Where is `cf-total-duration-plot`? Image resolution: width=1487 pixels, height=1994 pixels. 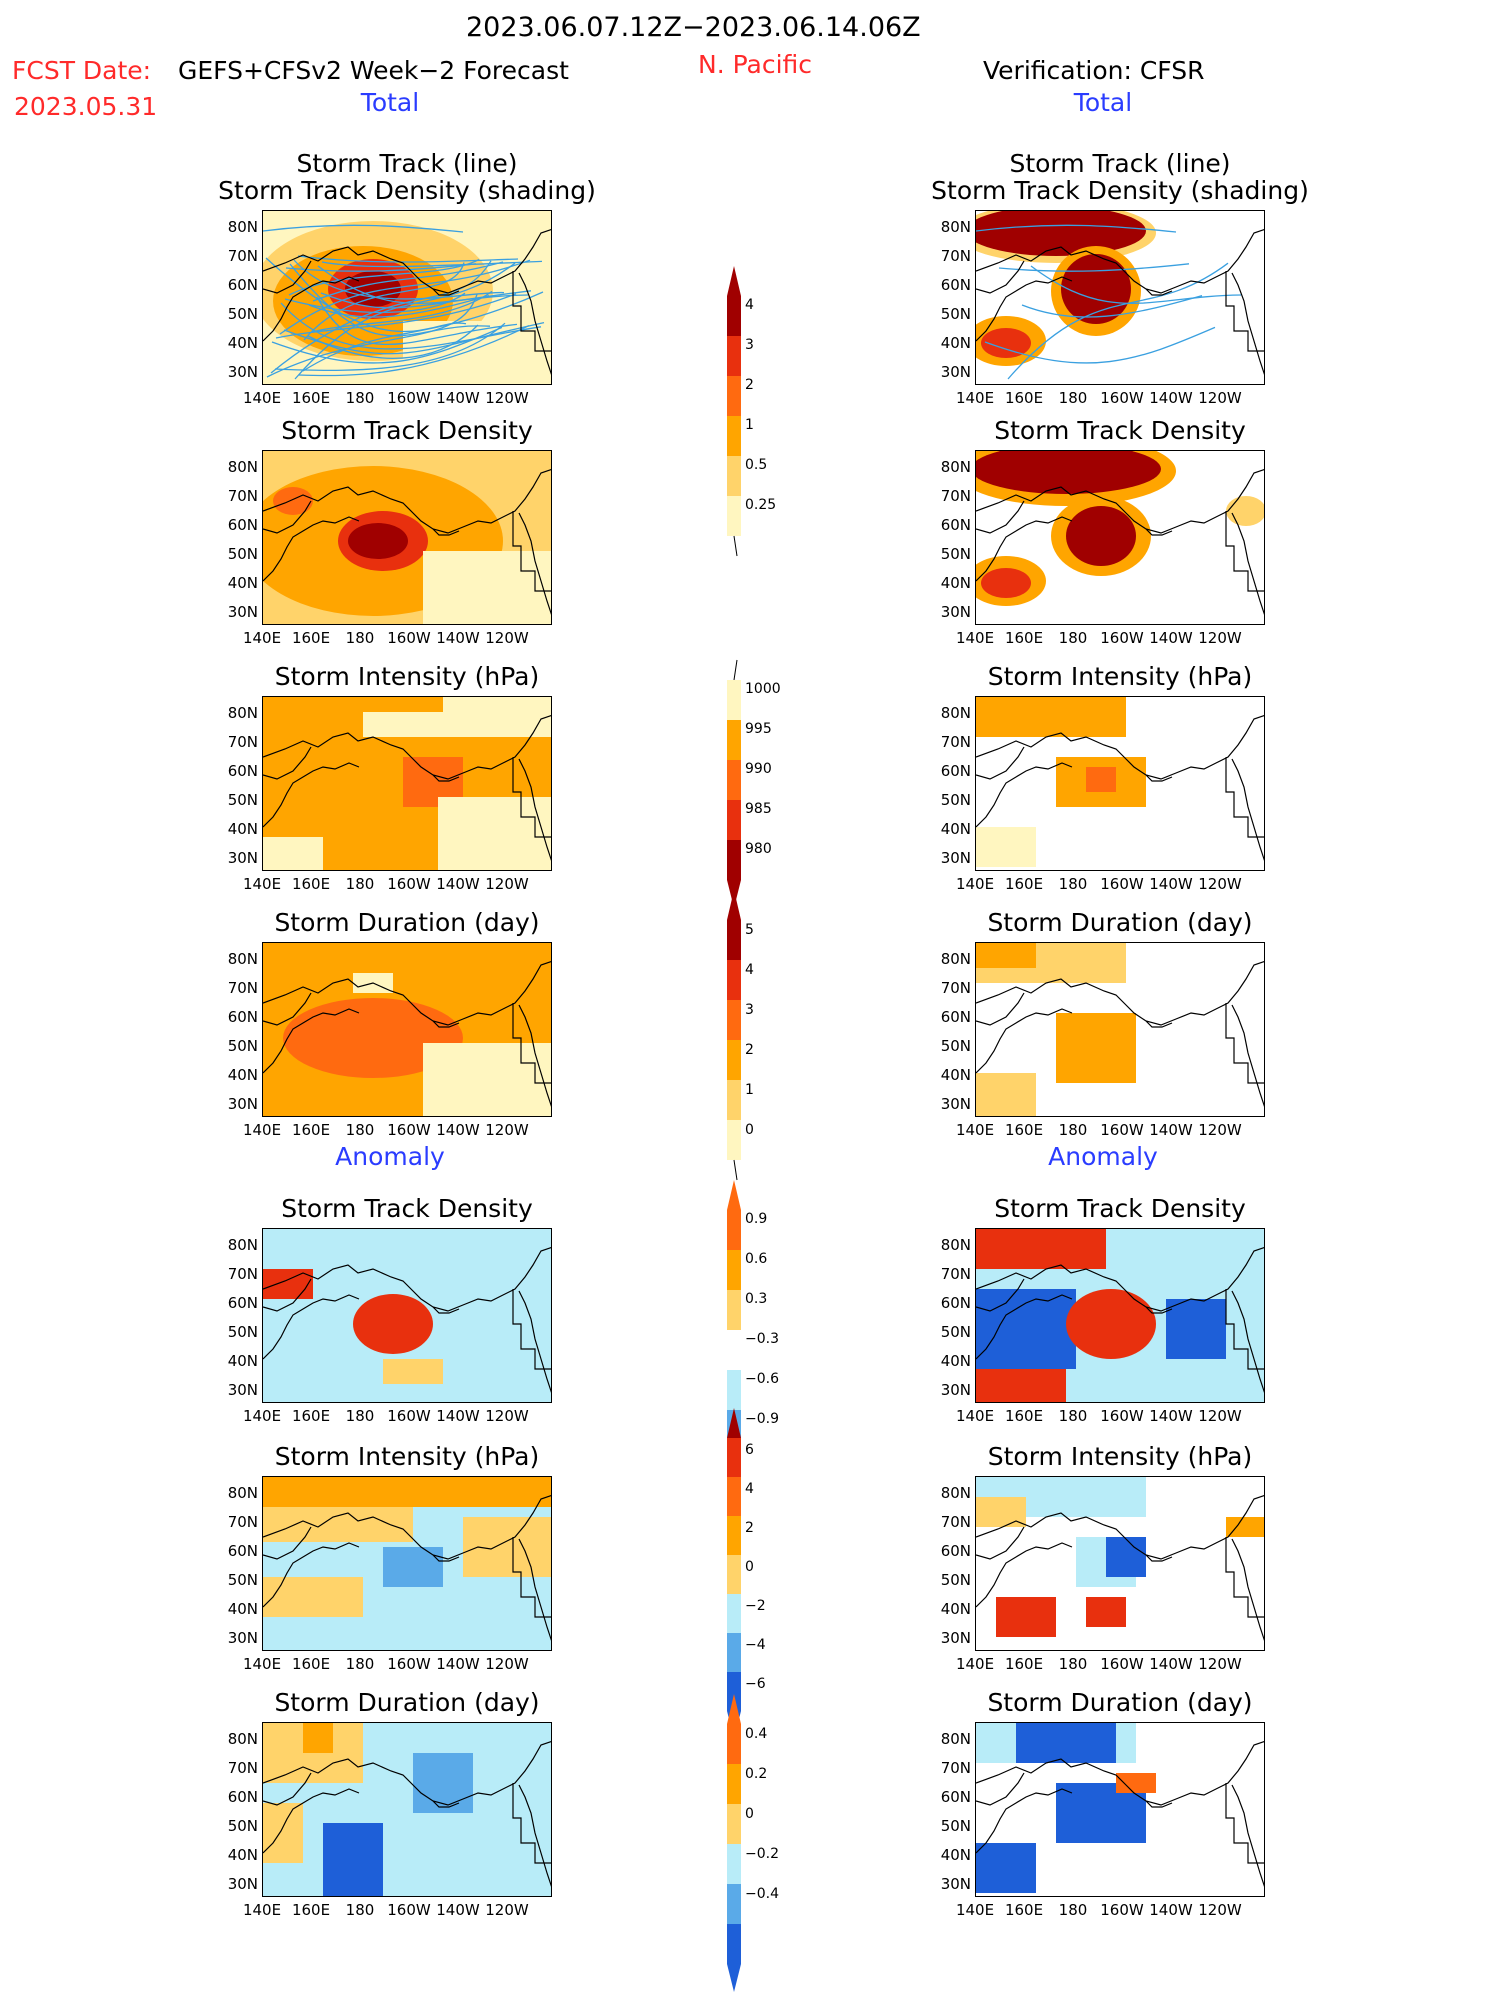
cf-total-duration-plot is located at coordinates (1120, 1029).